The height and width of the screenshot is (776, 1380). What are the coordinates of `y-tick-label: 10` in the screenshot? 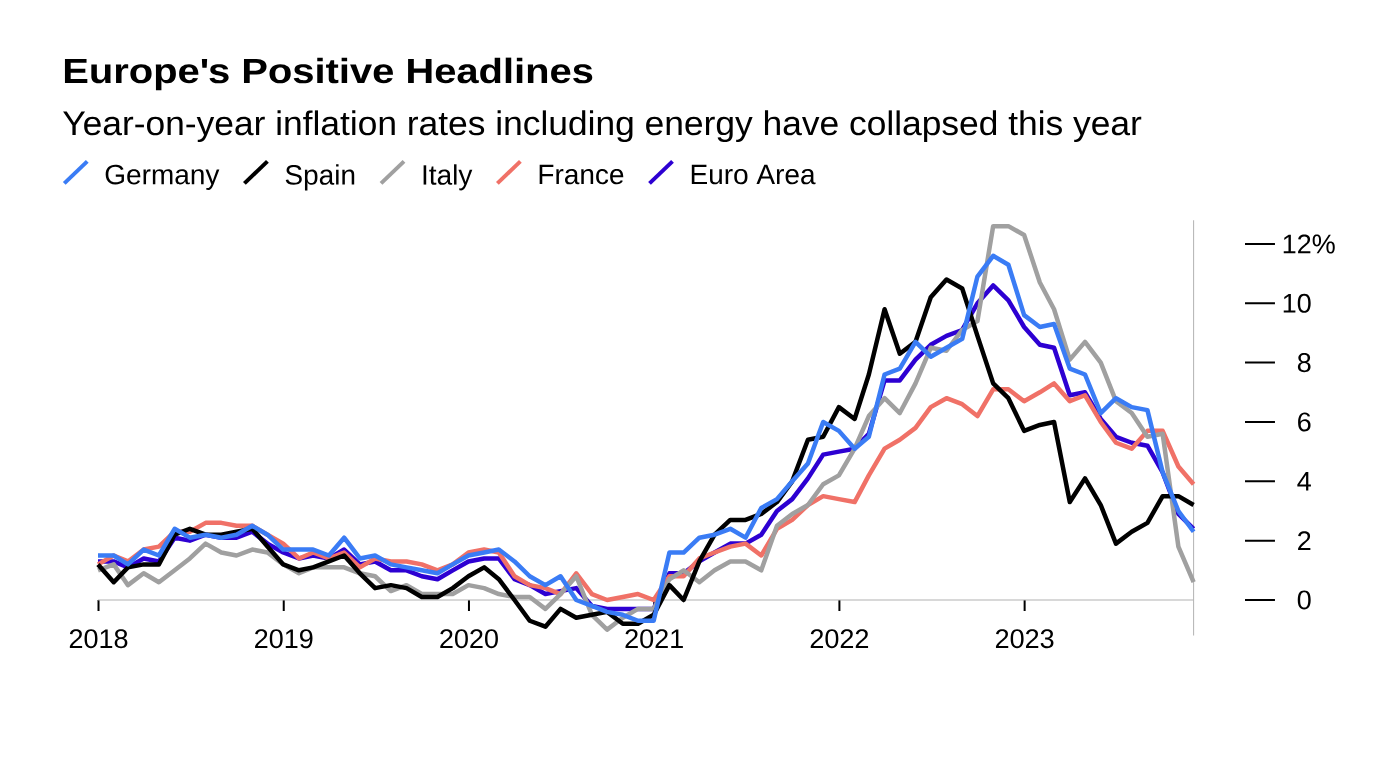 It's located at (1297, 303).